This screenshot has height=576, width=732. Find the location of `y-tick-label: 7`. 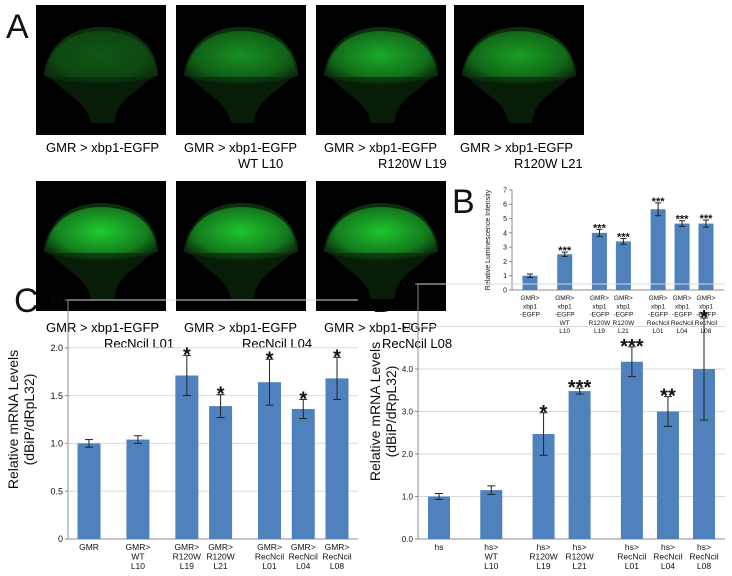

y-tick-label: 7 is located at coordinates (505, 190).